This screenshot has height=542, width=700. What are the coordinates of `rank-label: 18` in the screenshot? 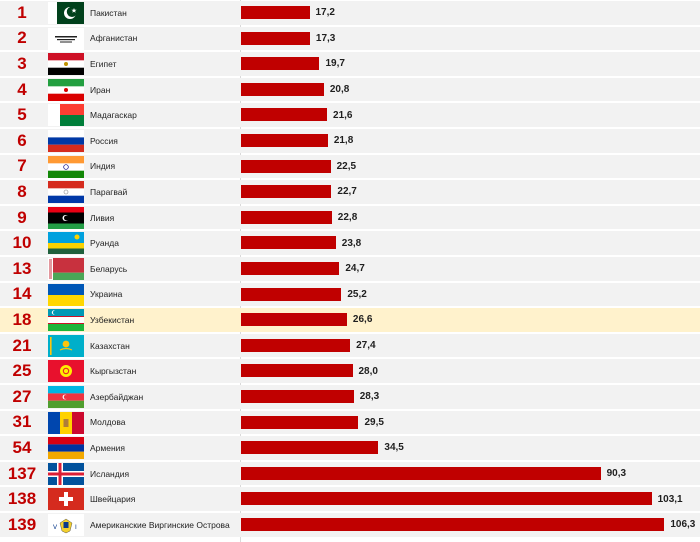 It's located at (22, 319).